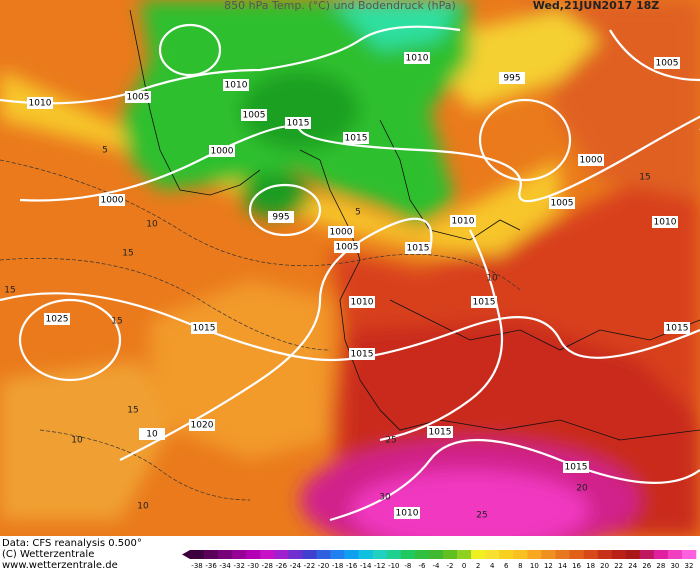 Image resolution: width=700 pixels, height=575 pixels. What do you see at coordinates (225, 566) in the screenshot?
I see `colorbar-label: -34` at bounding box center [225, 566].